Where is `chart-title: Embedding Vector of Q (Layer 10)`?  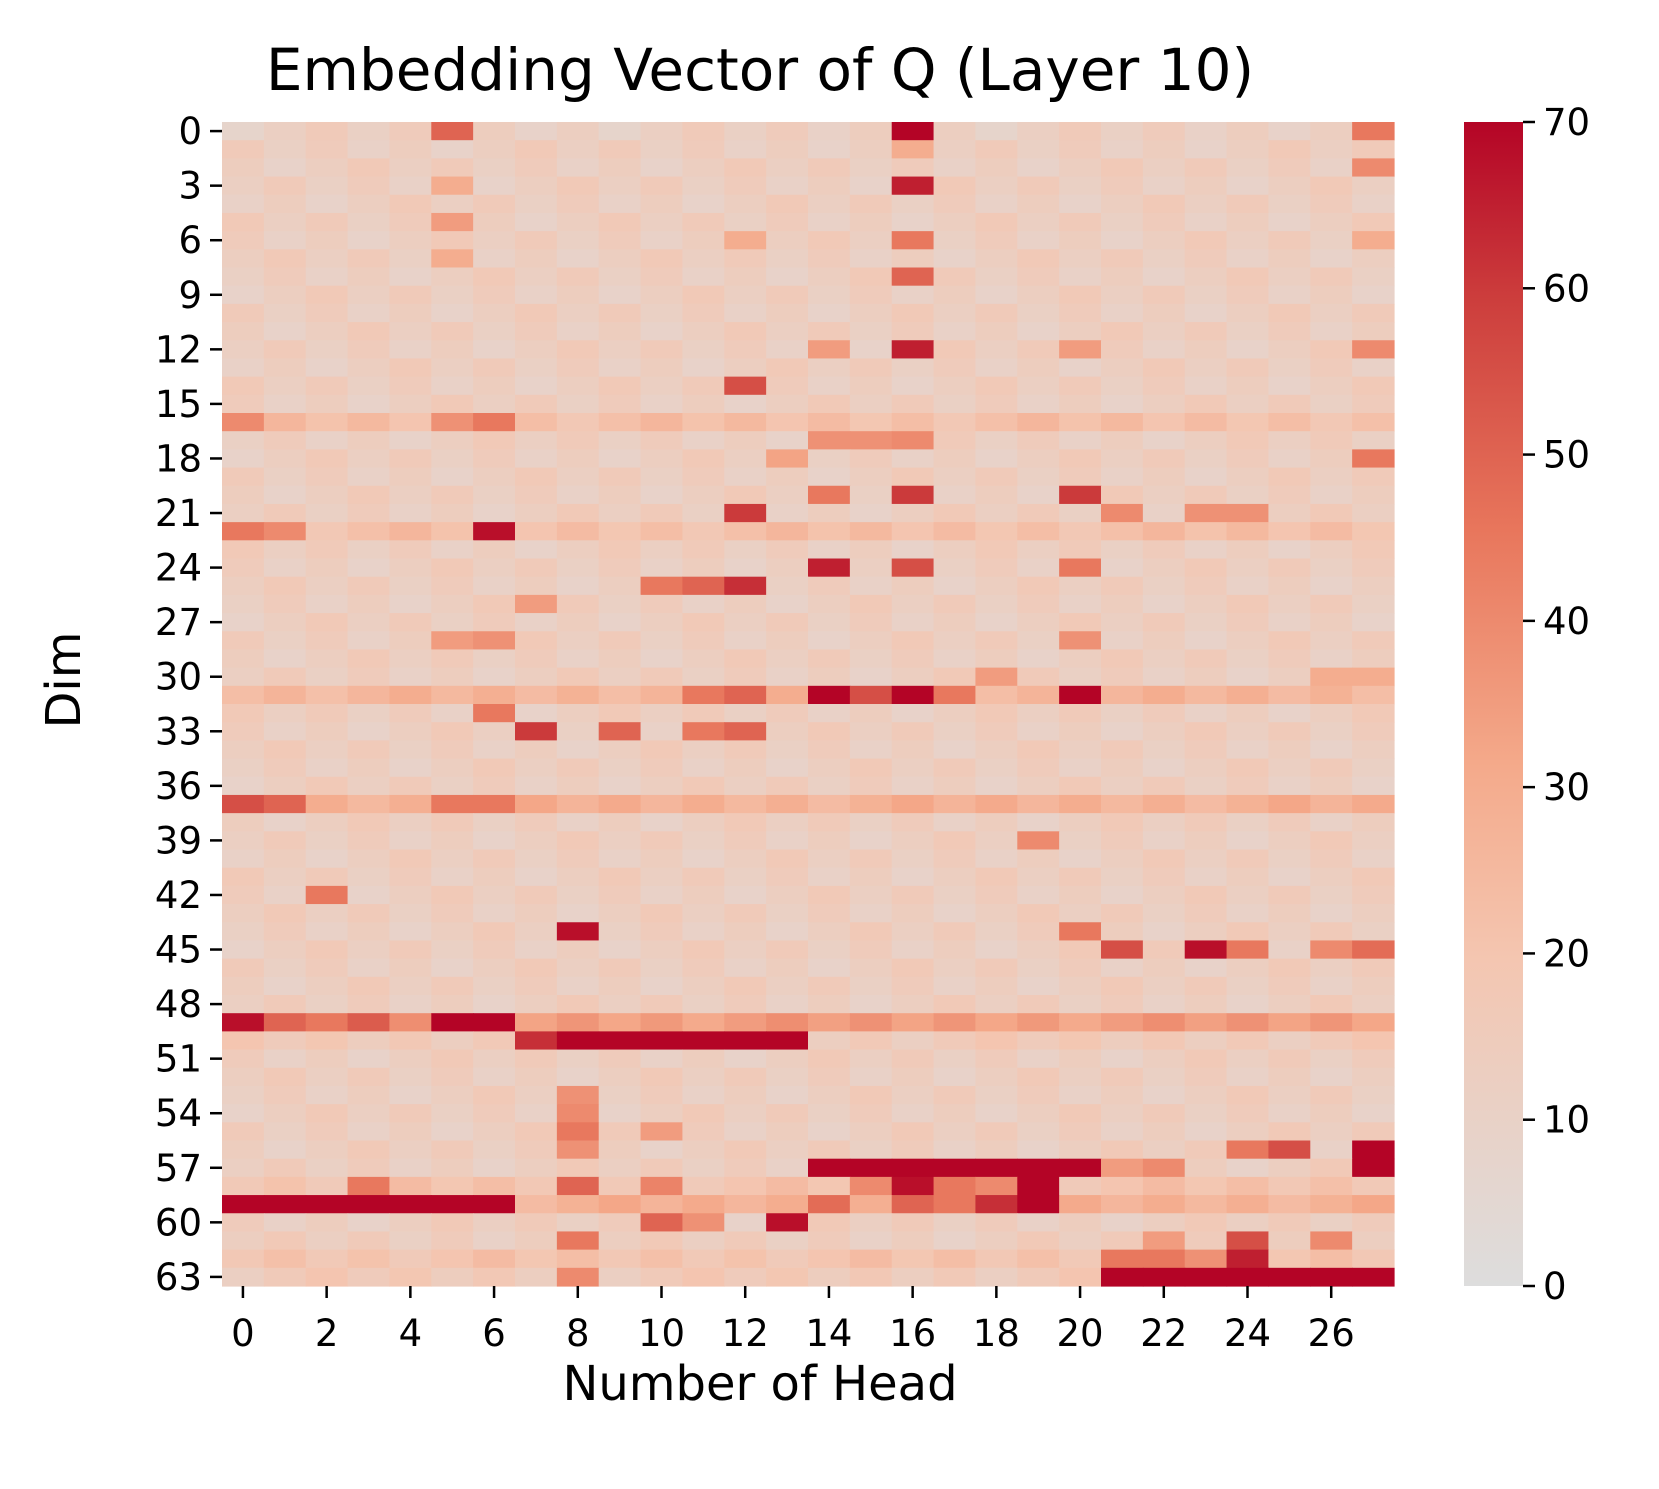
chart-title: Embedding Vector of Q (Layer 10) is located at coordinates (760, 70).